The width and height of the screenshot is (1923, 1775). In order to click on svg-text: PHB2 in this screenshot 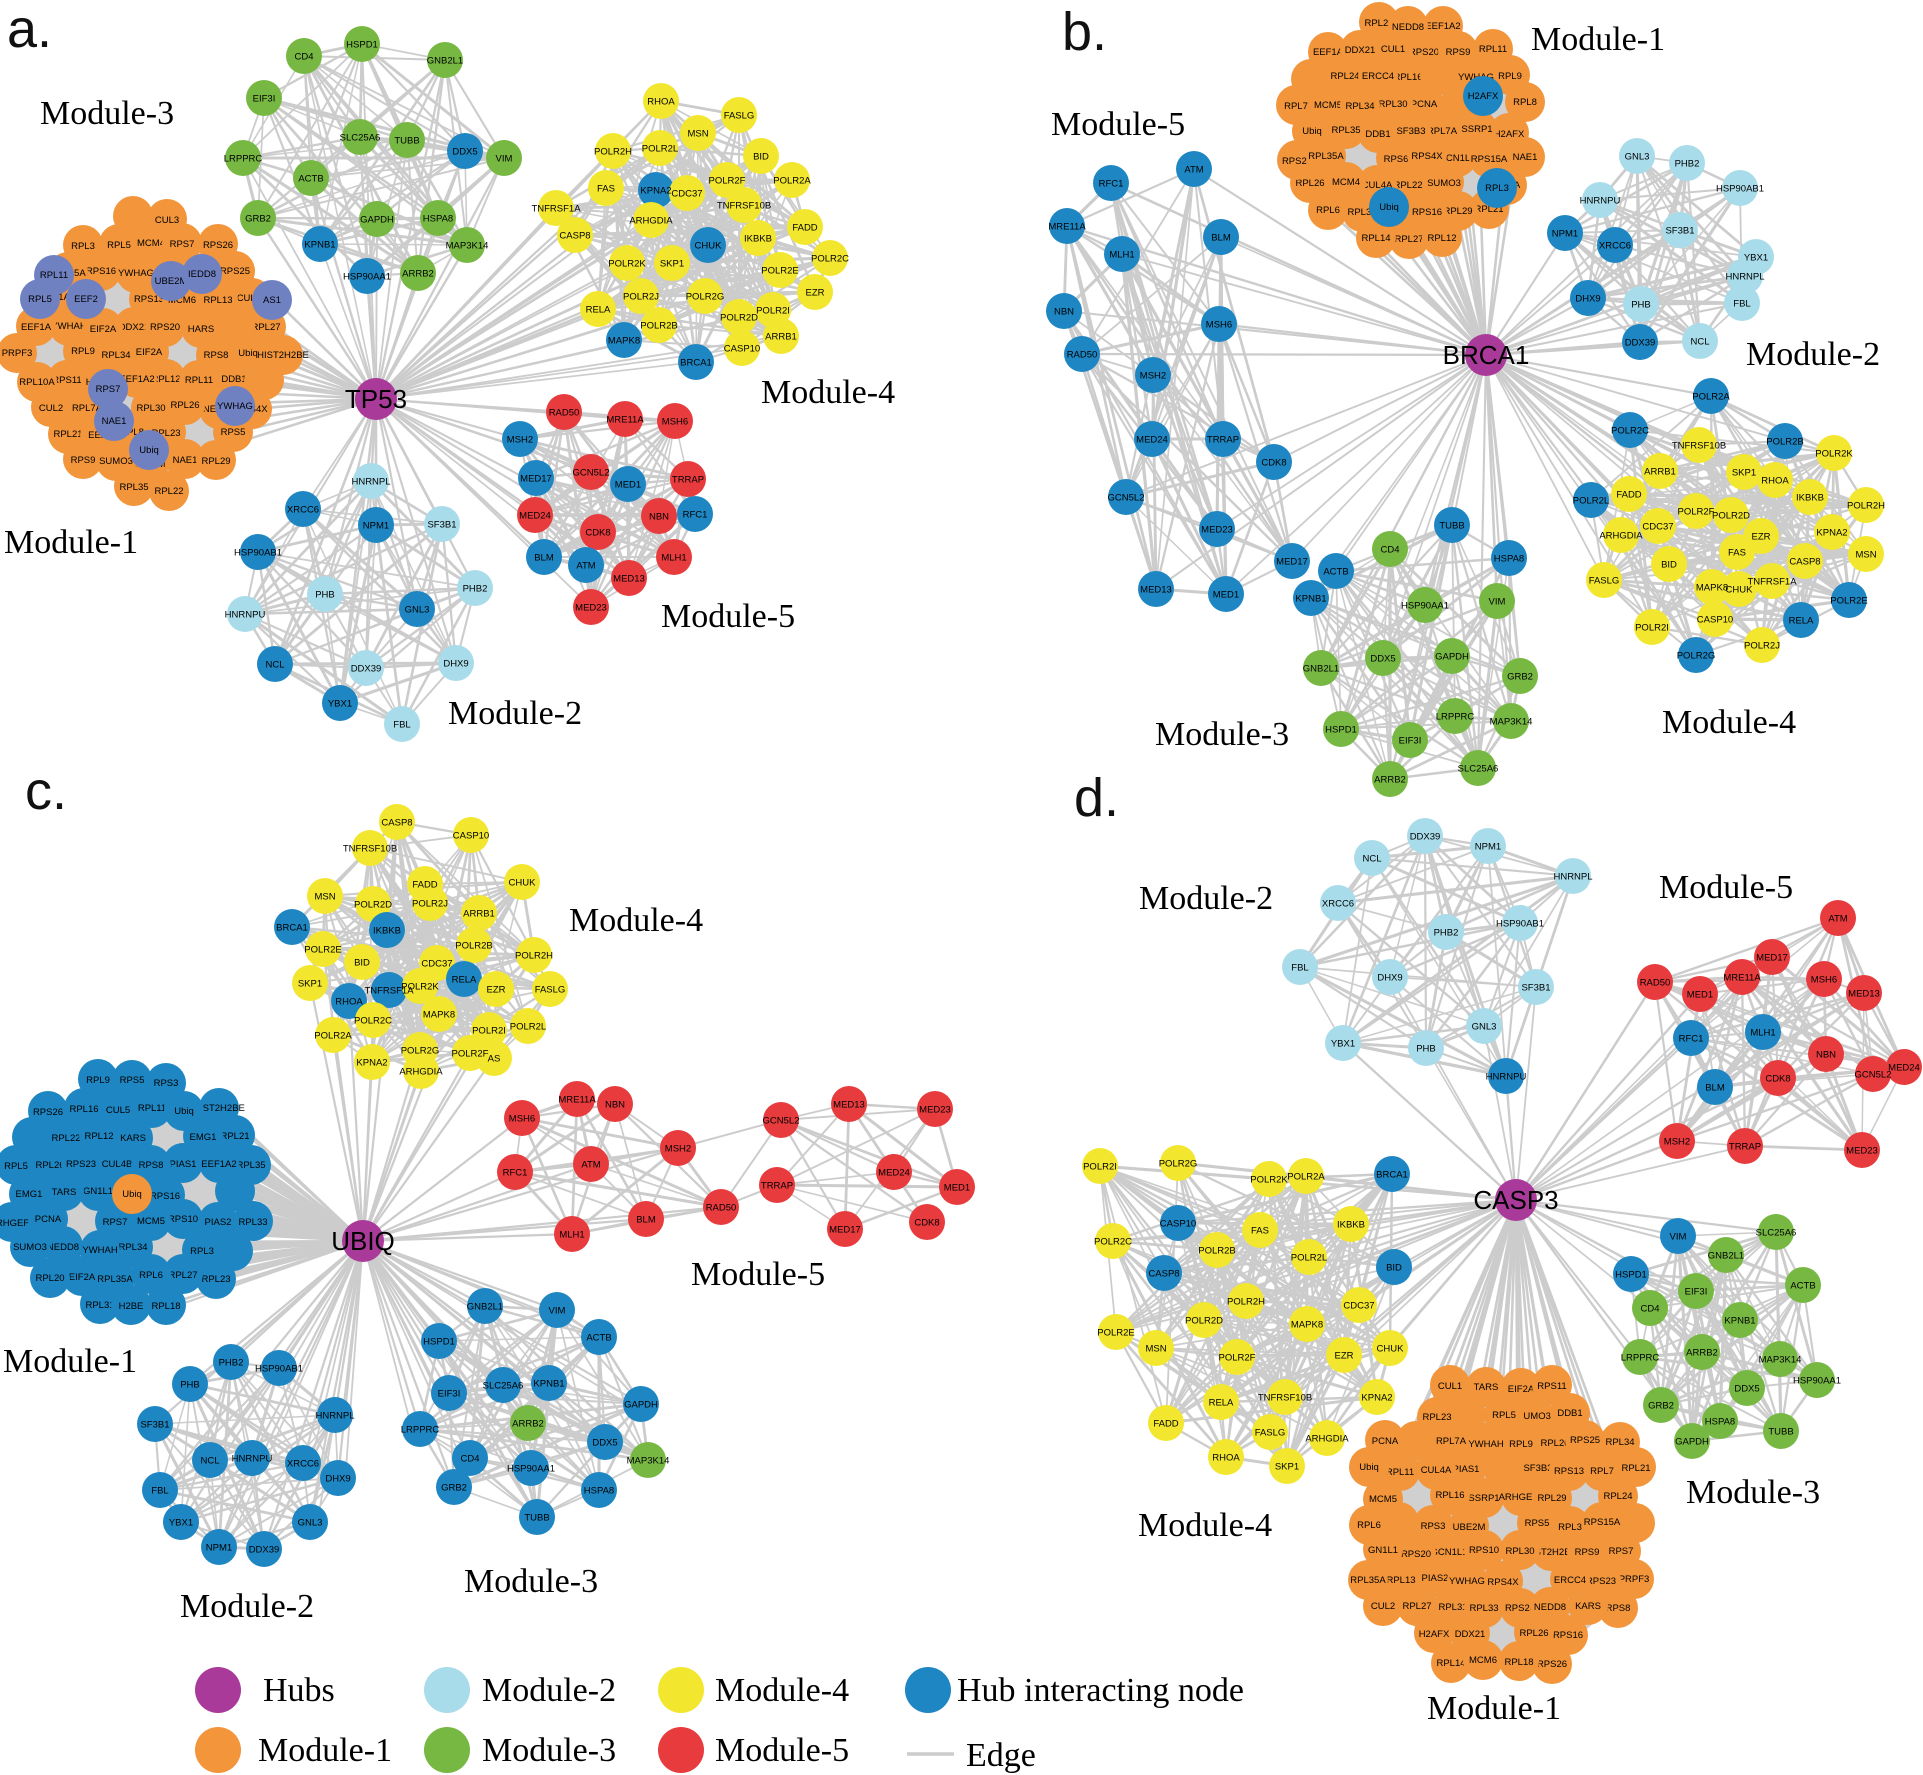, I will do `click(1446, 932)`.